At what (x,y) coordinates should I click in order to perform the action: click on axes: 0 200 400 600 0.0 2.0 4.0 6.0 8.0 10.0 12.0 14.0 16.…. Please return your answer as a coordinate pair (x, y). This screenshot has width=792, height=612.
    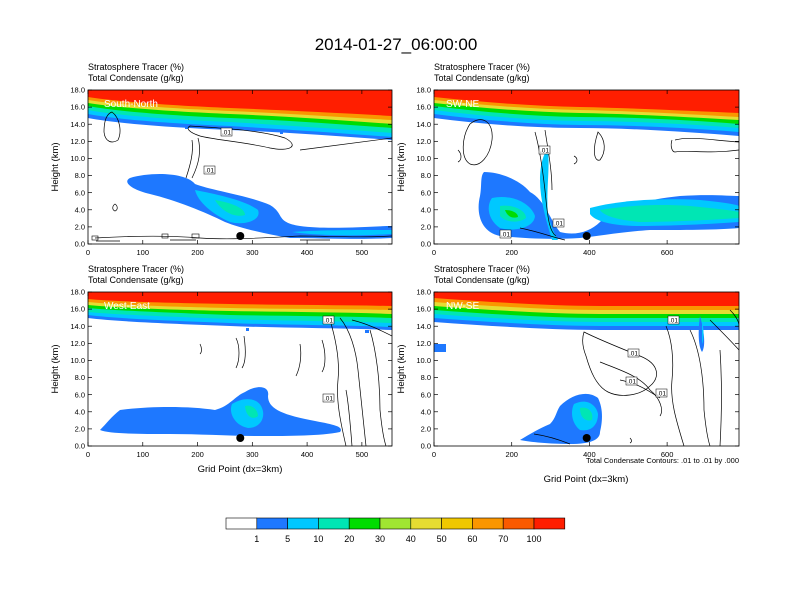
    Looking at the image, I should click on (567, 373).